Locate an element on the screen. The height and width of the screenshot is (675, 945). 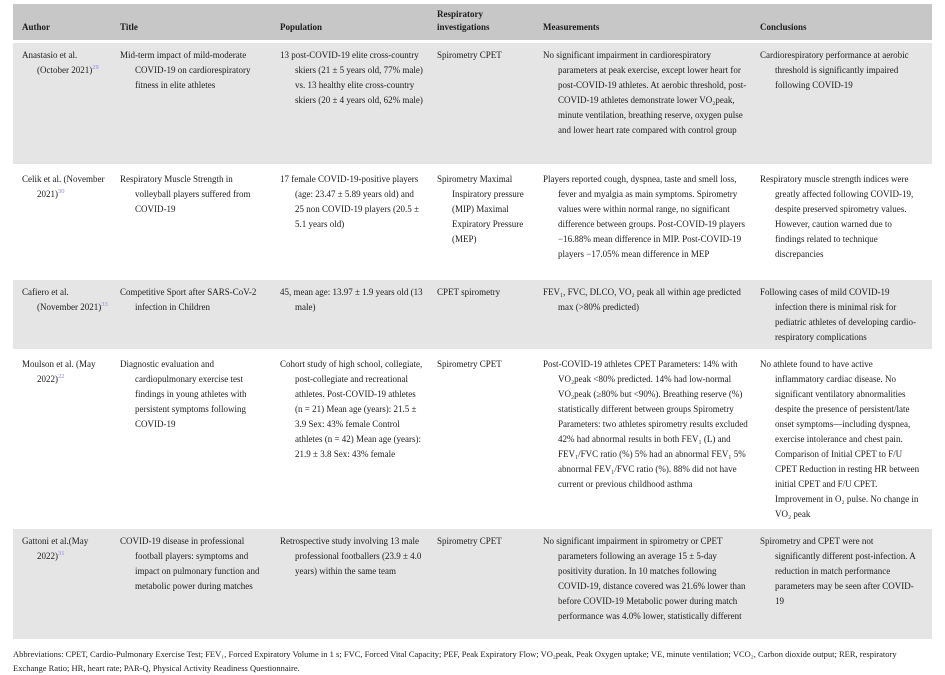
author-text: Anastasio et al. (October 2021)29 is located at coordinates (65, 63).